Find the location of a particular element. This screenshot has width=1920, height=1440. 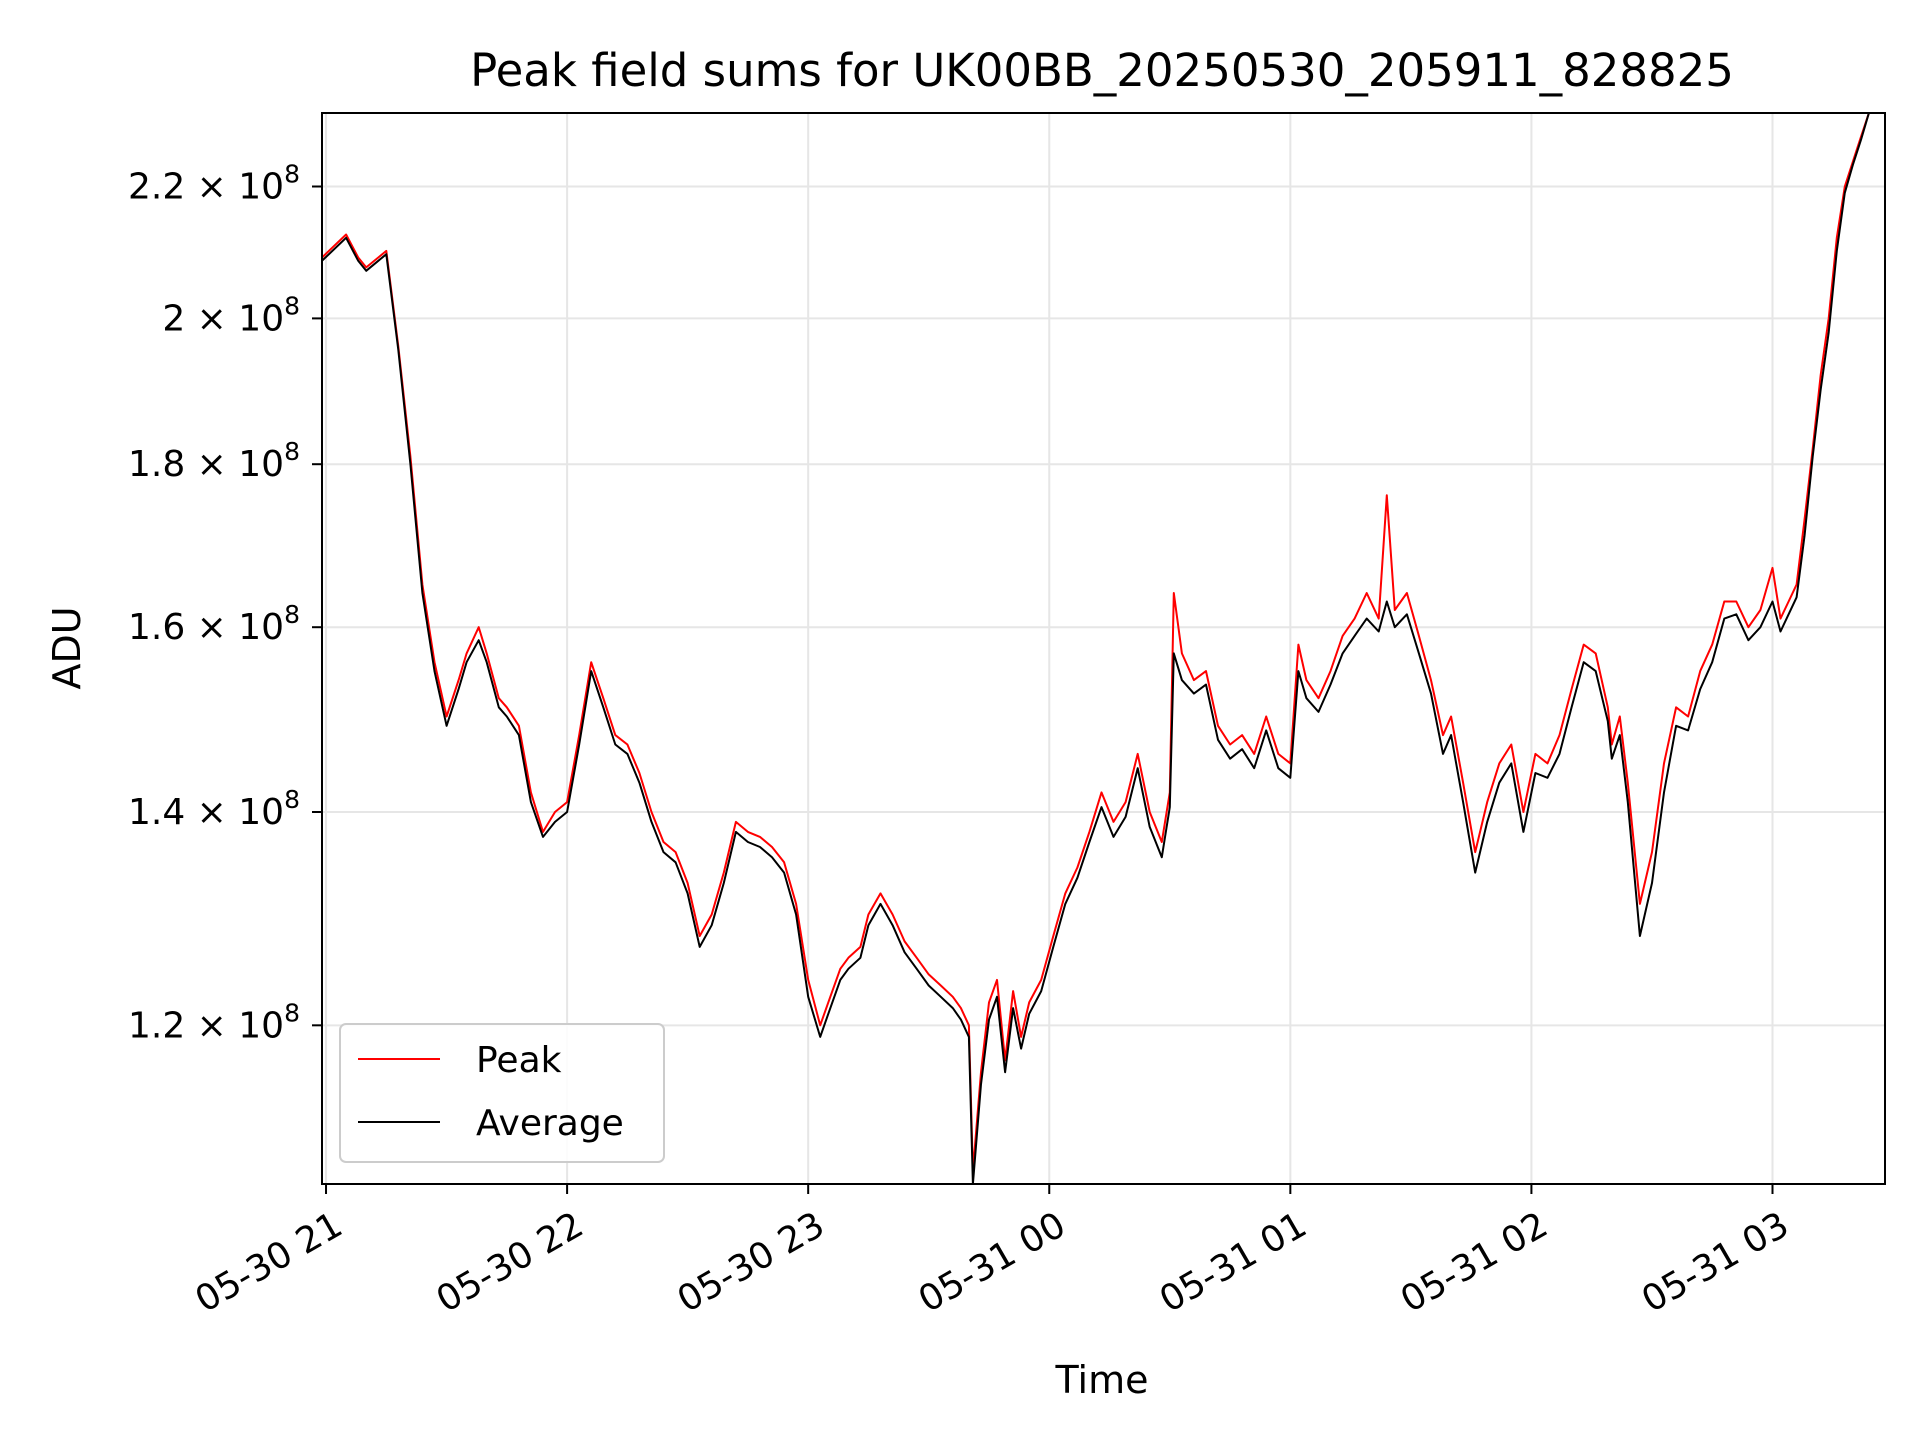

y-tick-label: 2 × 108 is located at coordinates (231, 315).